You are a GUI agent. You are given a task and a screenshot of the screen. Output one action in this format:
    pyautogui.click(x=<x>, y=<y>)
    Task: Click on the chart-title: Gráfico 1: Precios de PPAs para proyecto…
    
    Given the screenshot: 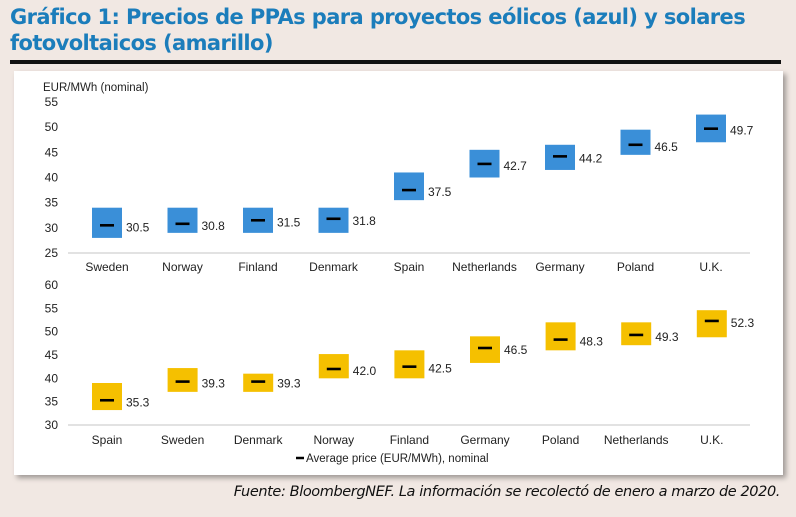 What is the action you would take?
    pyautogui.click(x=378, y=30)
    